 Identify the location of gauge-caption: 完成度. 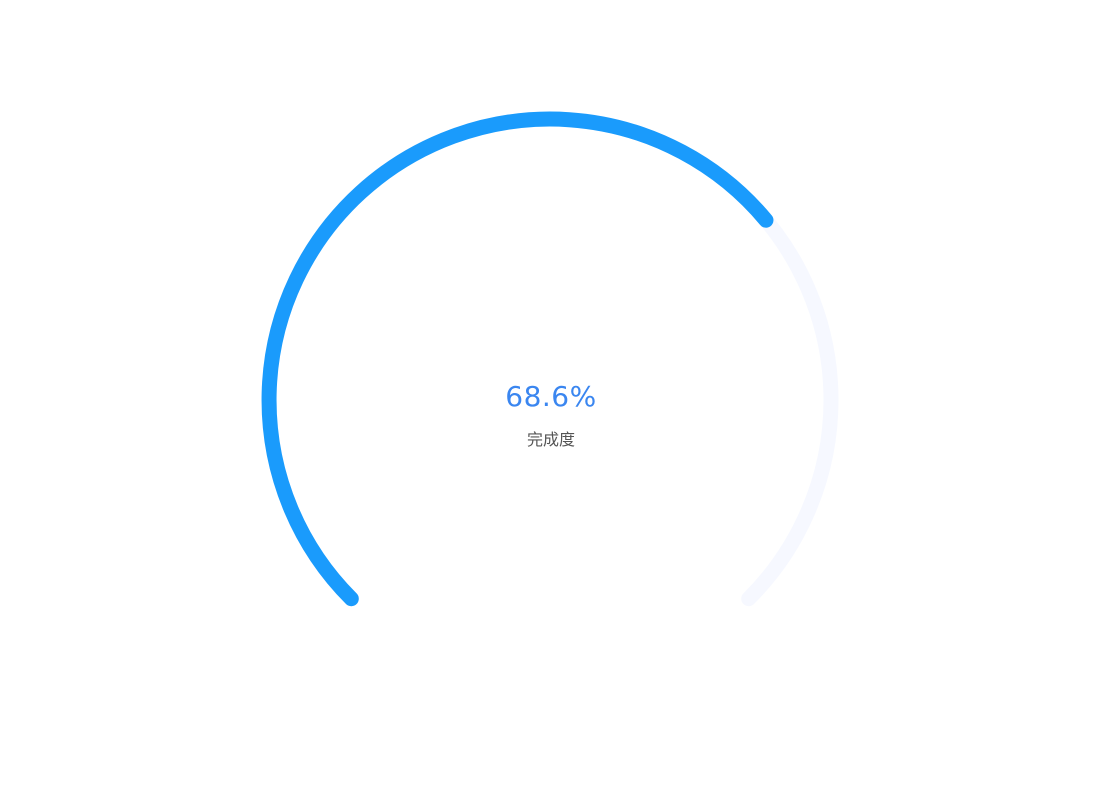
(550, 439).